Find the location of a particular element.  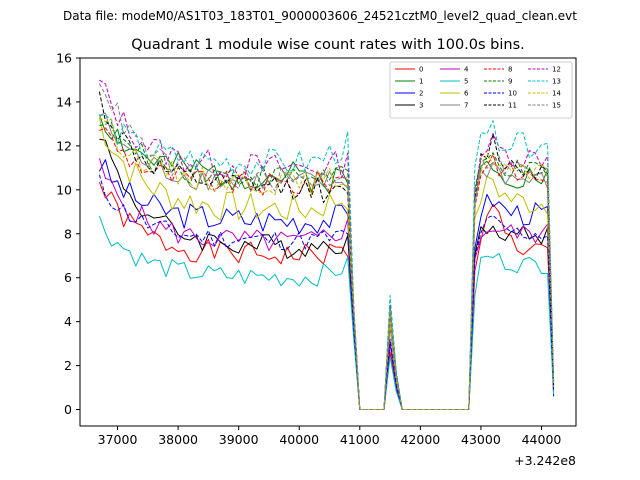

y-tick-label: 14 is located at coordinates (64, 101).